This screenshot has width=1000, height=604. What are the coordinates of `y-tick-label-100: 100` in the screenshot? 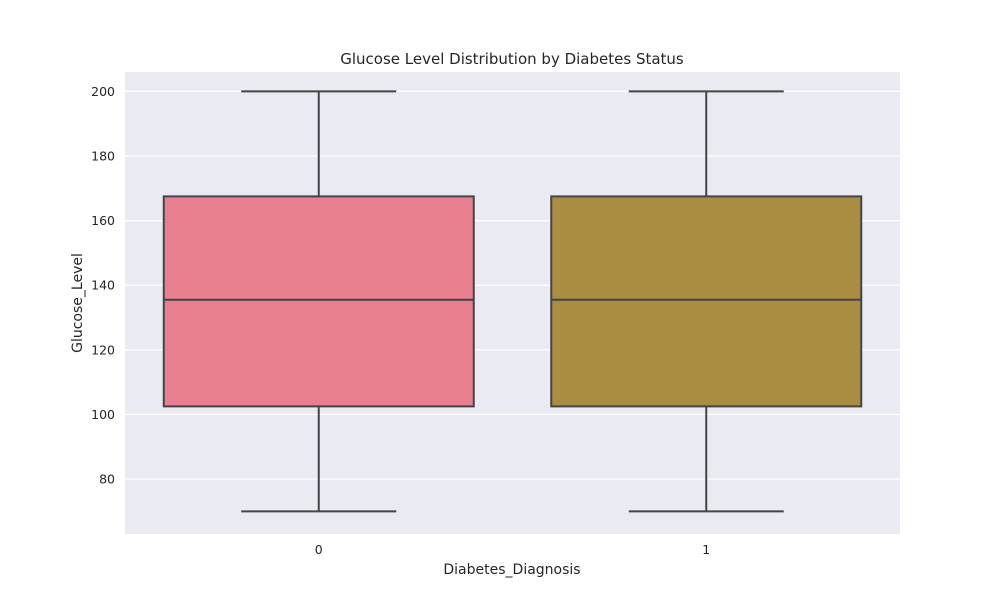 It's located at (103, 414).